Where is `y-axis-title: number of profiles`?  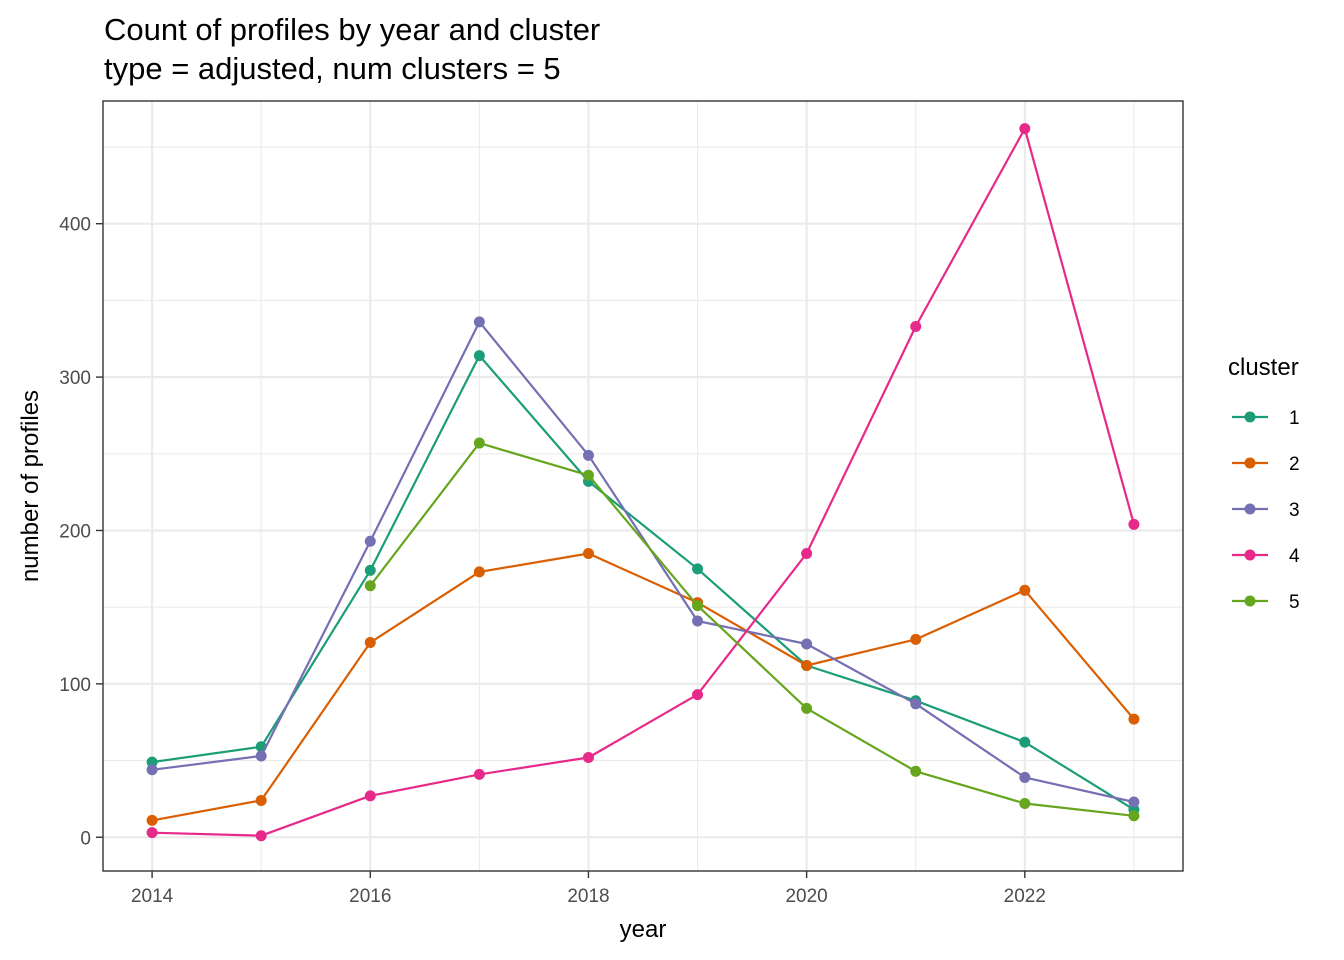 y-axis-title: number of profiles is located at coordinates (30, 486).